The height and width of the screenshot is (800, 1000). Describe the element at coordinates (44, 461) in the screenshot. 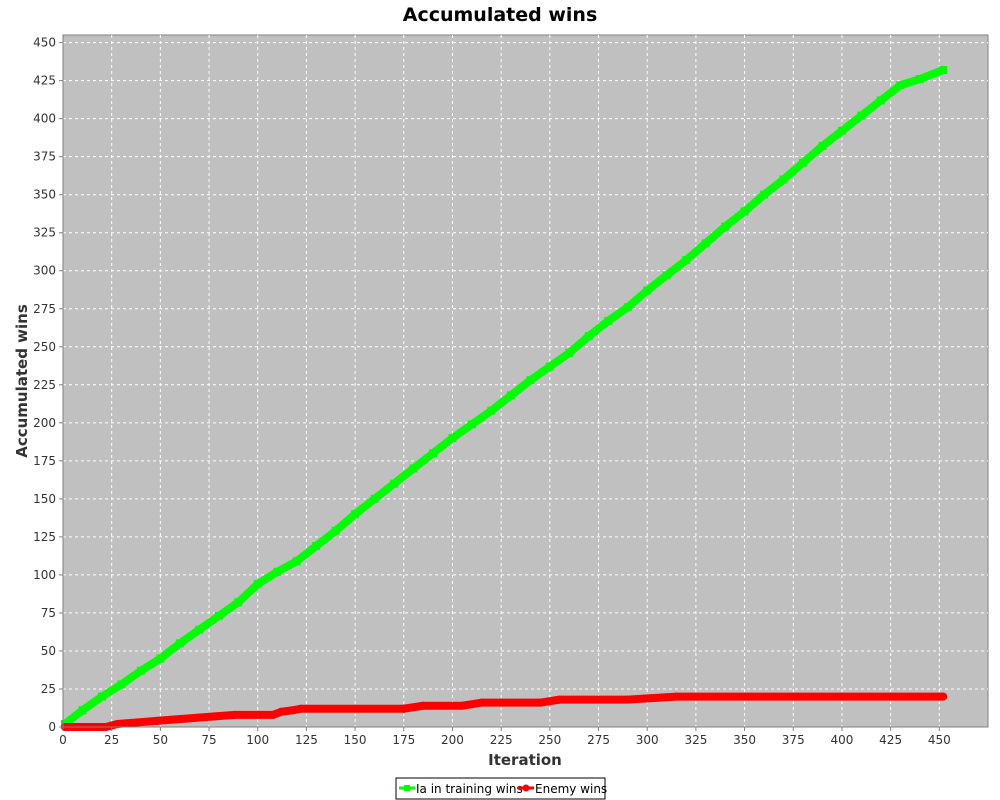

I see `y-tick-label: 175` at that location.